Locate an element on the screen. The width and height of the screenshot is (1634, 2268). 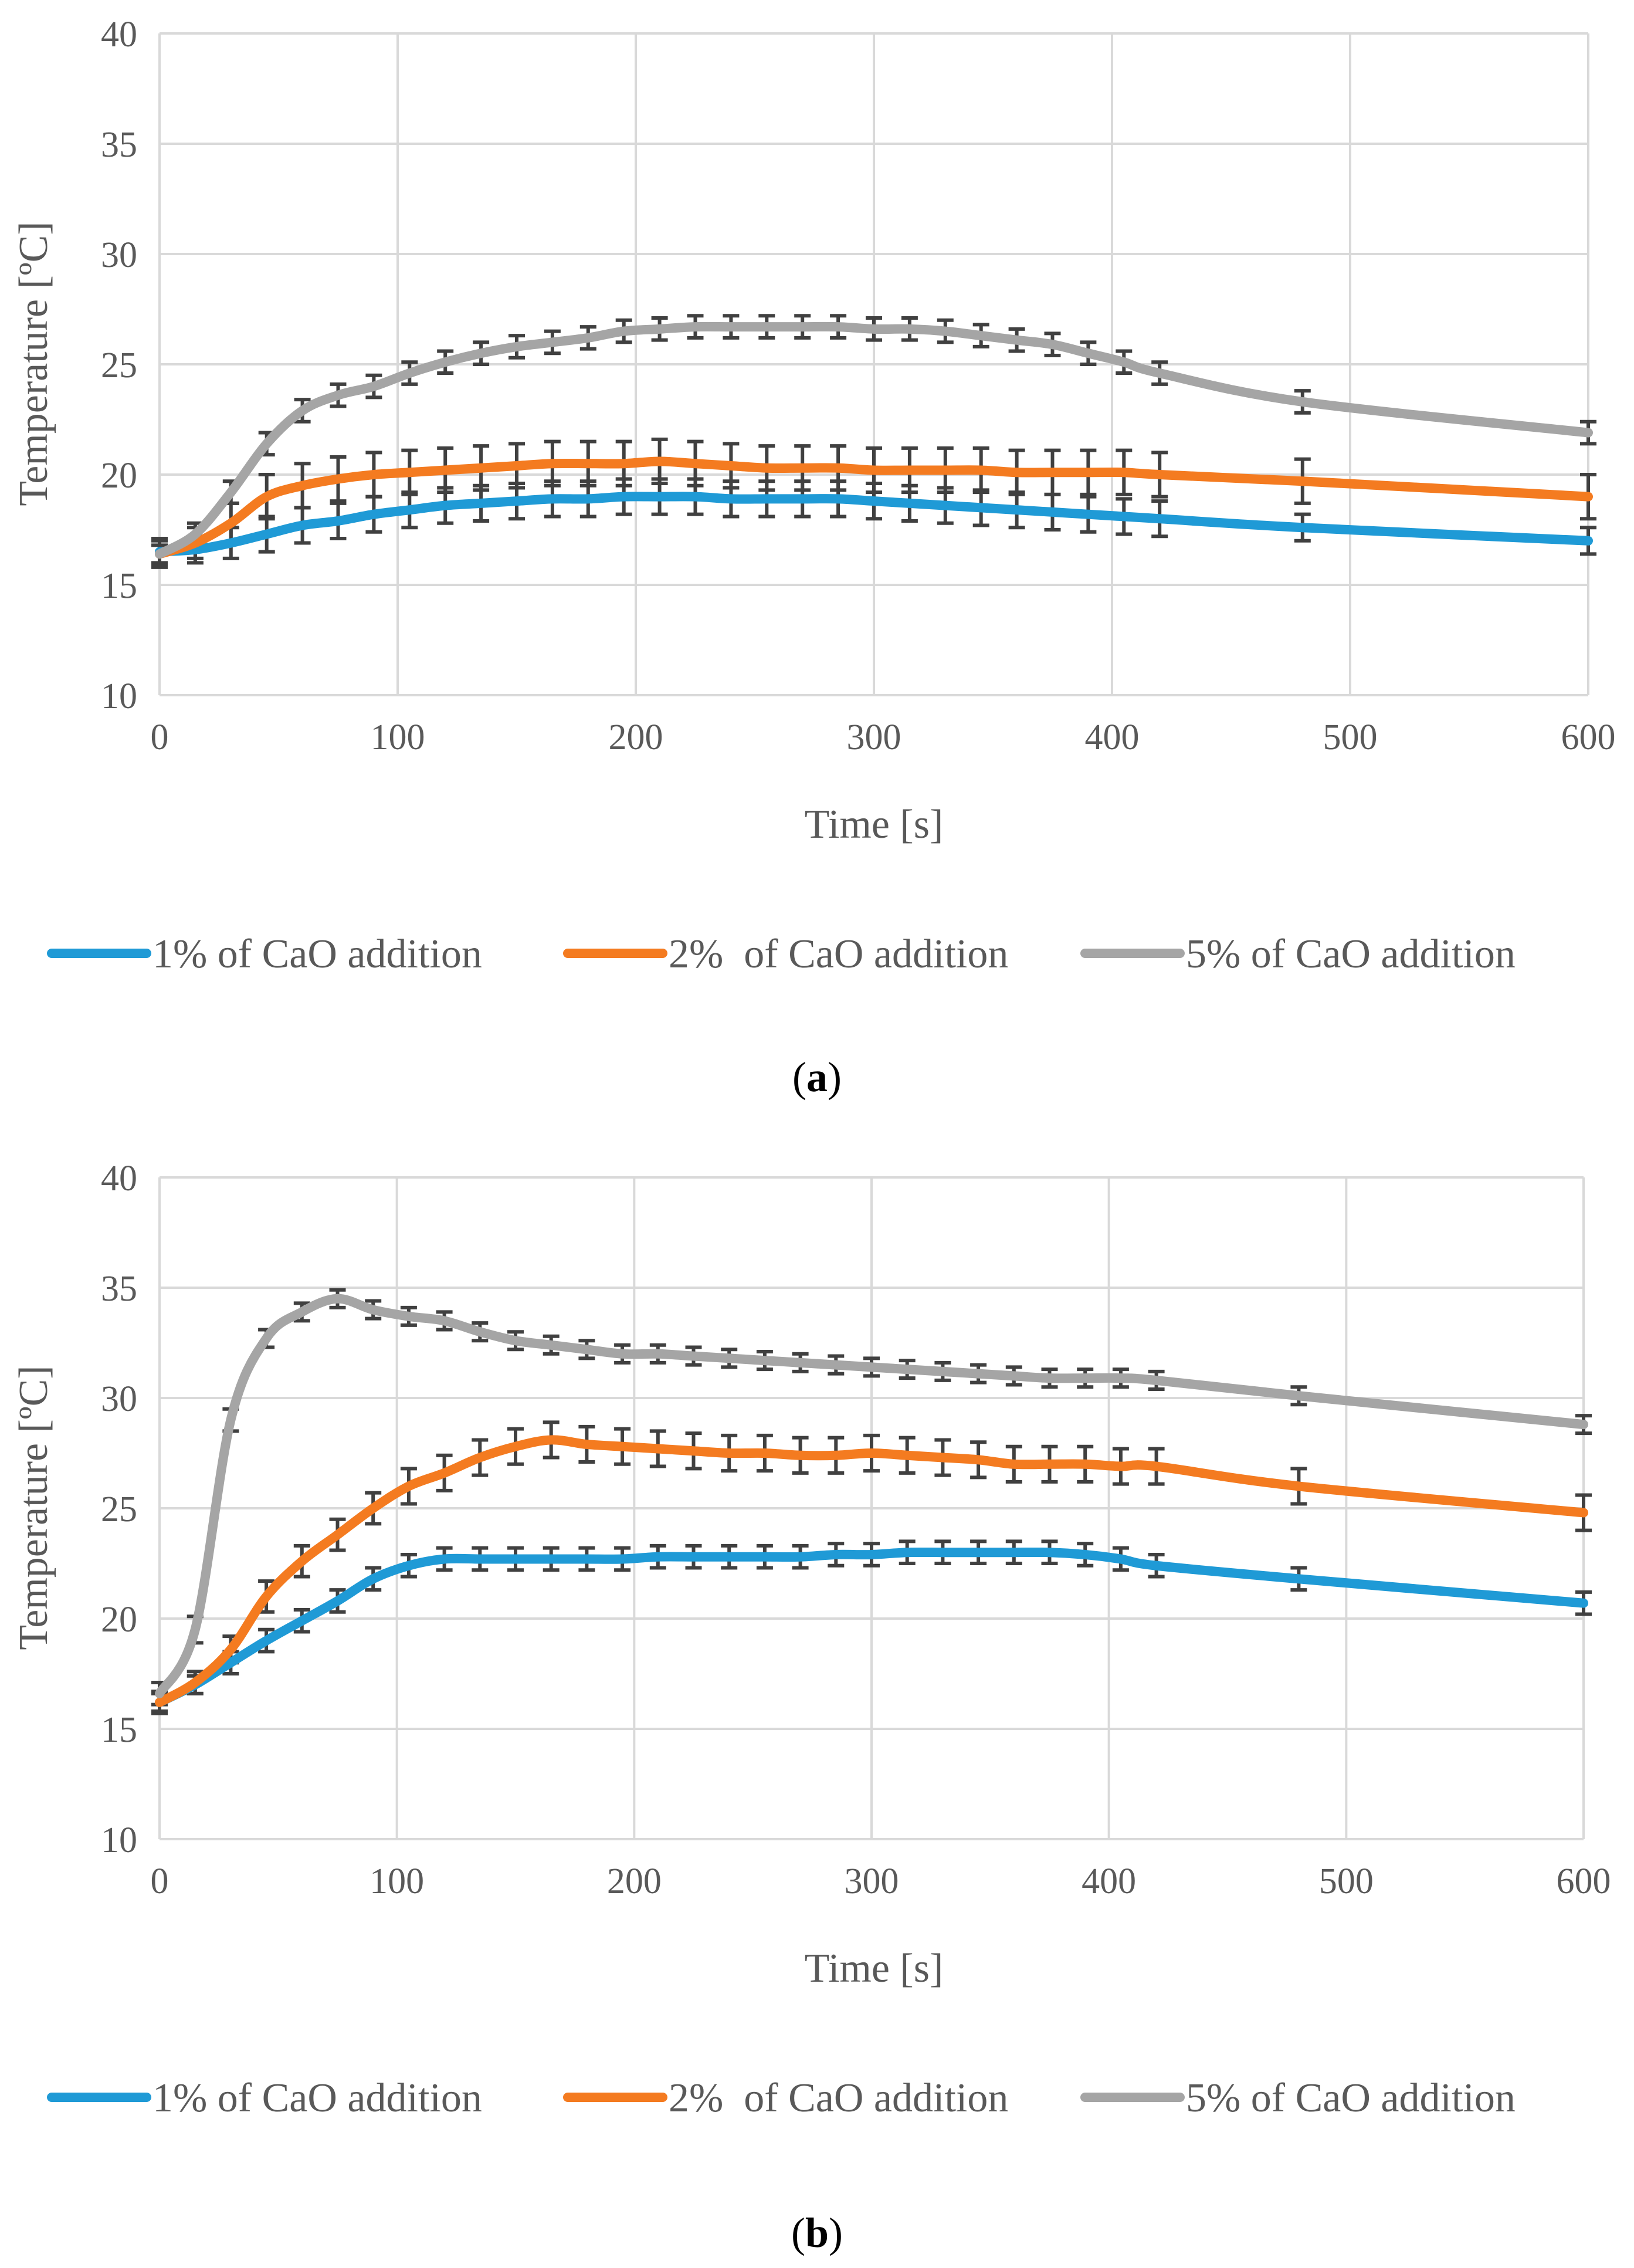
chart-b-legend-label-3: 5% of CaO addition is located at coordinates (1351, 2098).